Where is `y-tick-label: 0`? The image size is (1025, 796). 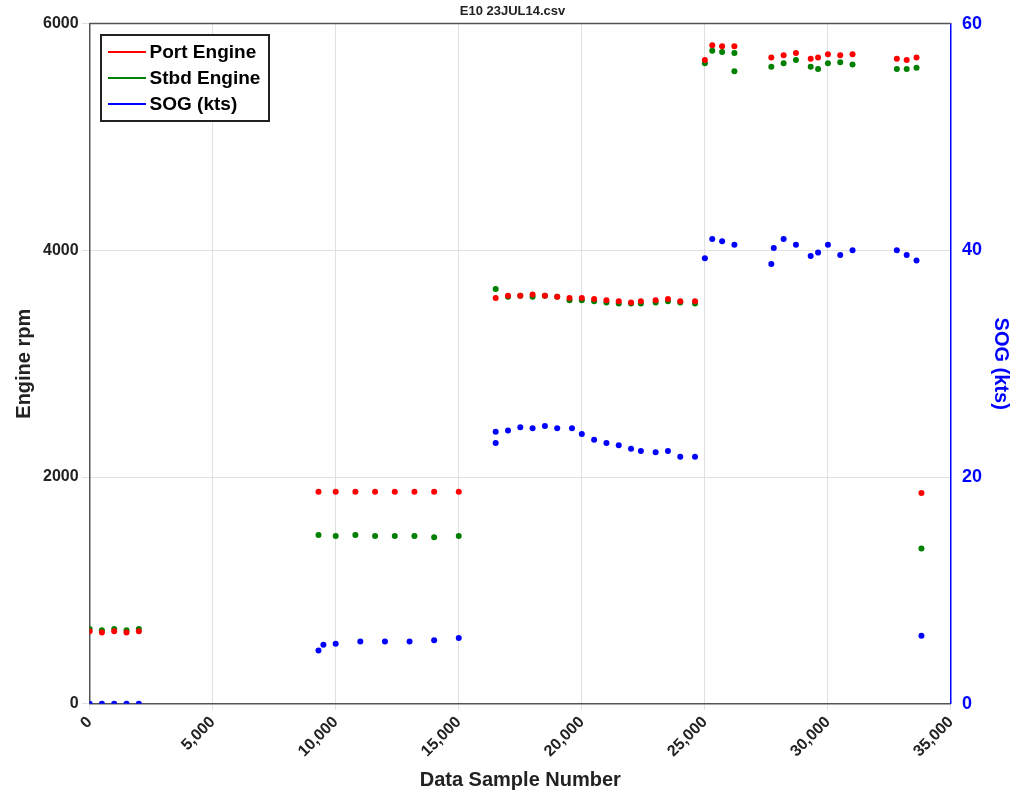
y-tick-label: 0 is located at coordinates (74, 703).